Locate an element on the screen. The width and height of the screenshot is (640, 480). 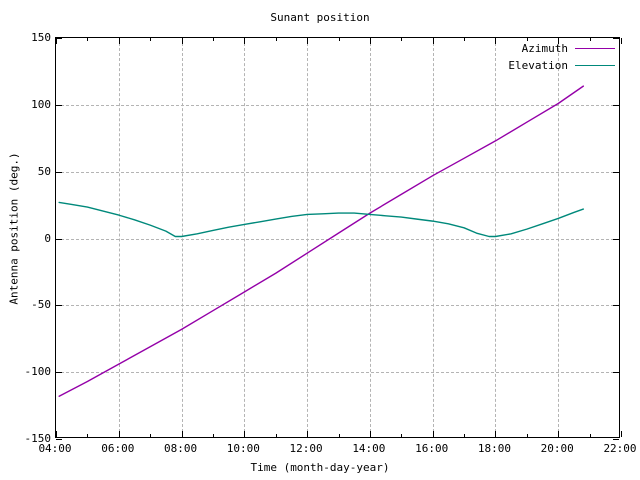
y-tick-label: -100 is located at coordinates (38, 372).